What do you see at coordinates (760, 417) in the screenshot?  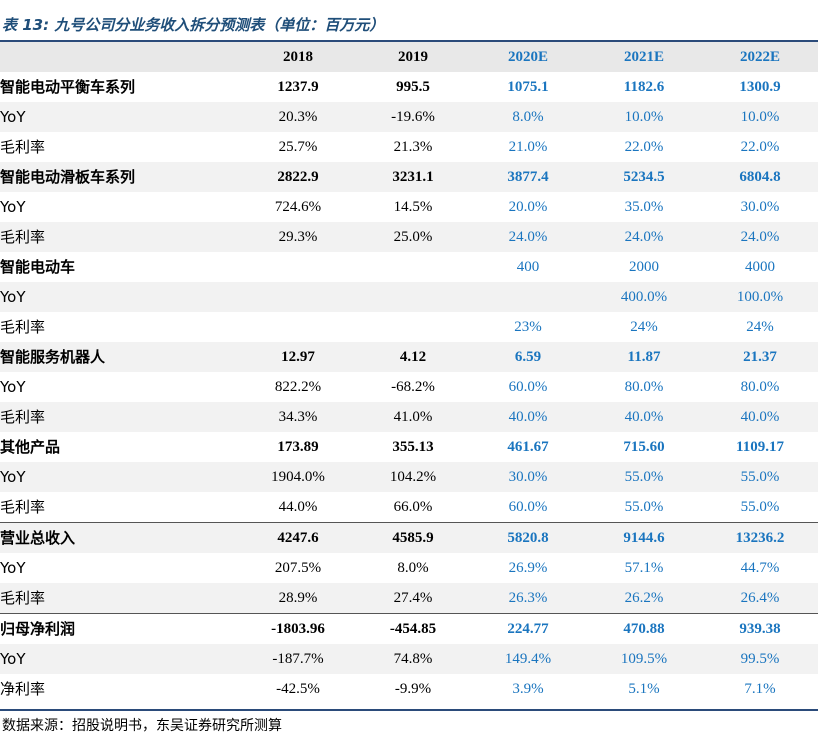 I see `cell-2022e: 40.0%` at bounding box center [760, 417].